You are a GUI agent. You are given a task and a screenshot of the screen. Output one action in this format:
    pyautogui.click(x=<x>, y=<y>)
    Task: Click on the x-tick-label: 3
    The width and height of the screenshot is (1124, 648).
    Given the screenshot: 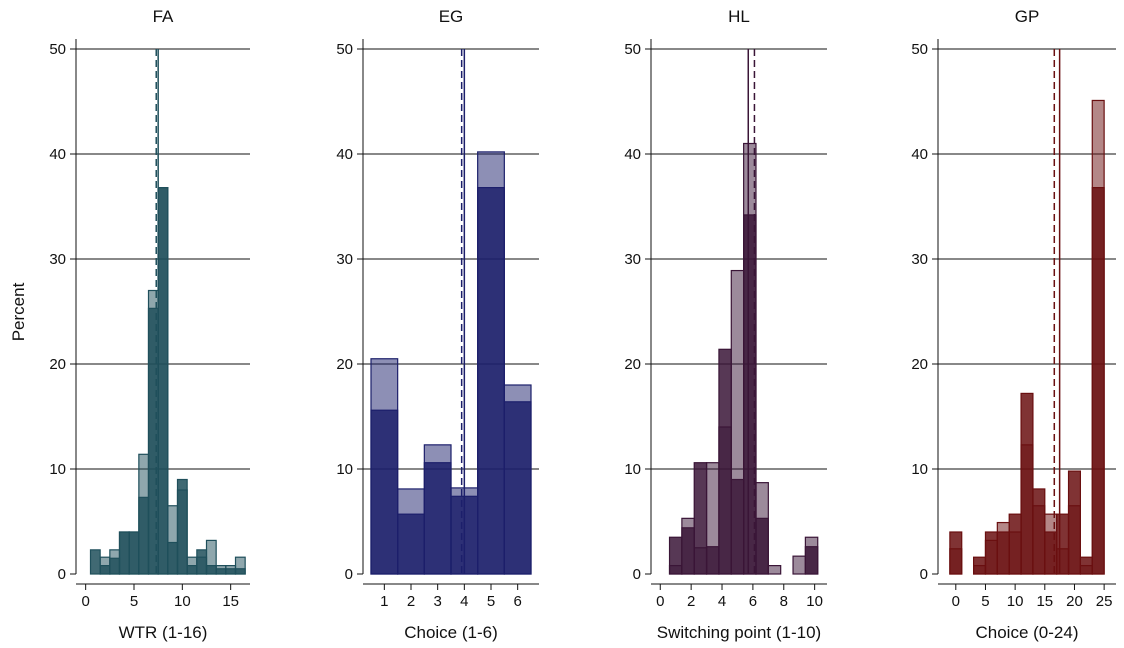 What is the action you would take?
    pyautogui.click(x=437, y=601)
    